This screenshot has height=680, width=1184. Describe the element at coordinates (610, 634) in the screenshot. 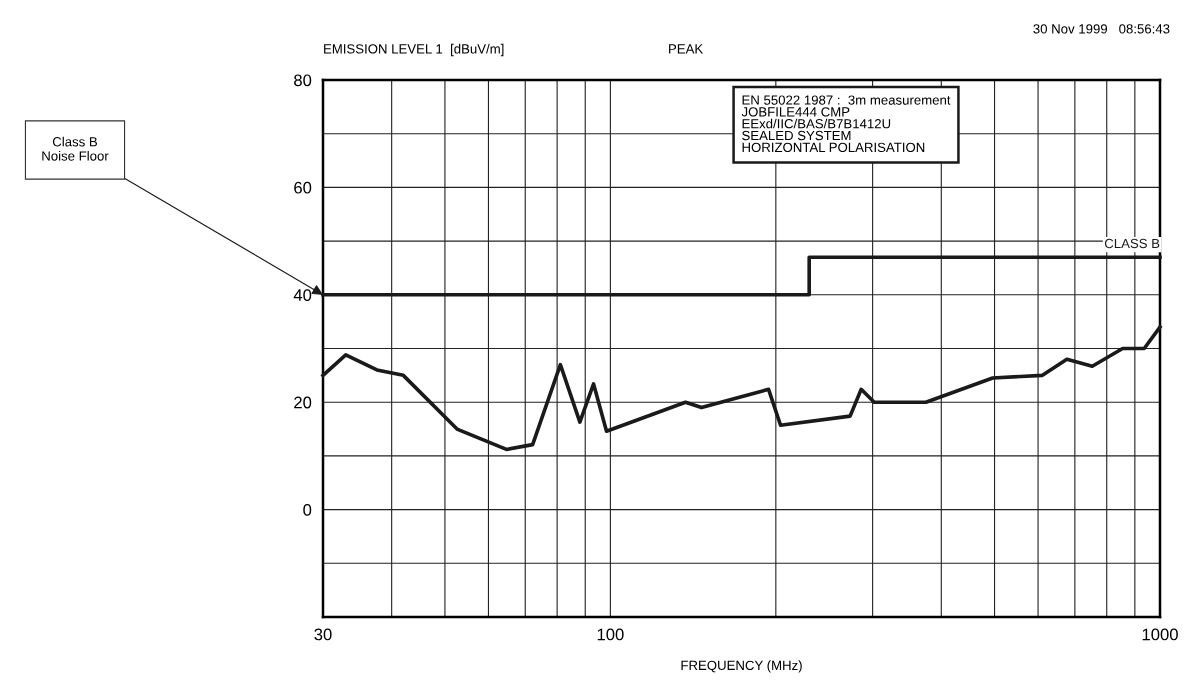

I see `x-tick-label: 100` at that location.